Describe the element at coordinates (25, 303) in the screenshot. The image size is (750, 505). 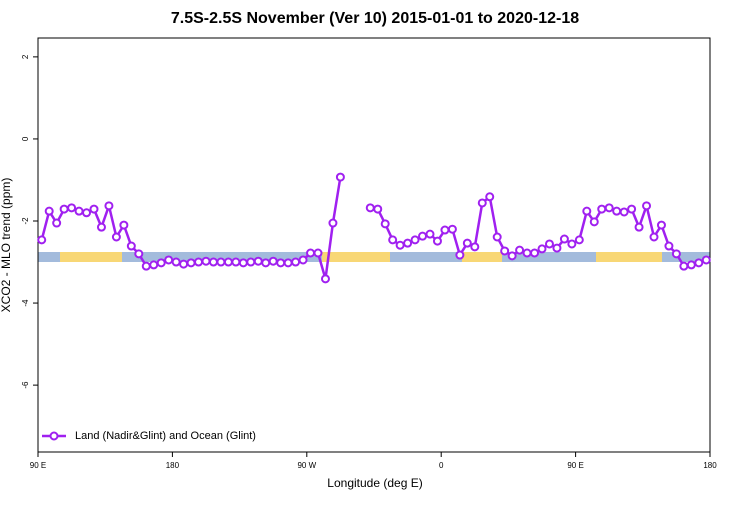
I see `y-tick-label: -4` at that location.